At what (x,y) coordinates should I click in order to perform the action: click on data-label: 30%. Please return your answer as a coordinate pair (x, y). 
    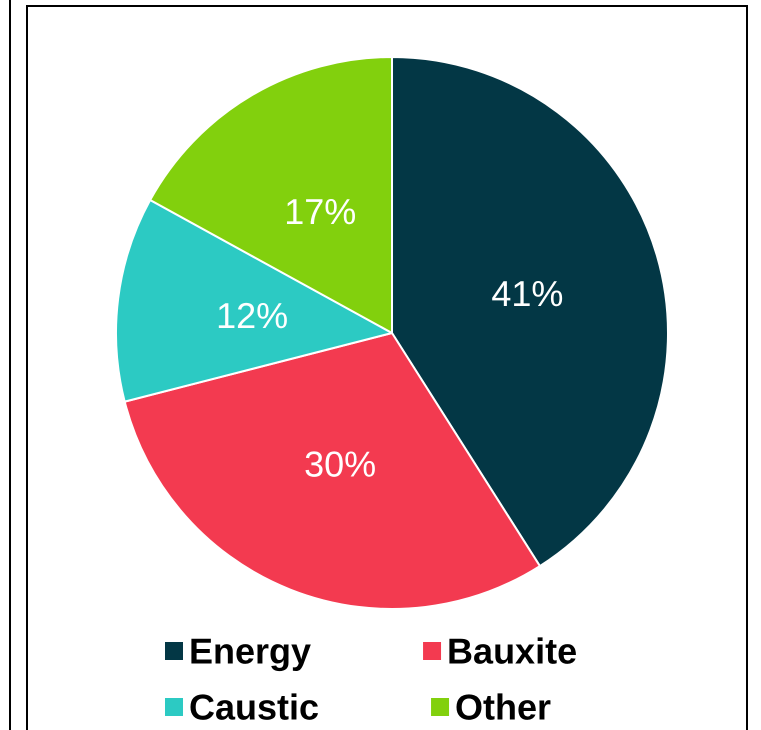
    Looking at the image, I should click on (340, 464).